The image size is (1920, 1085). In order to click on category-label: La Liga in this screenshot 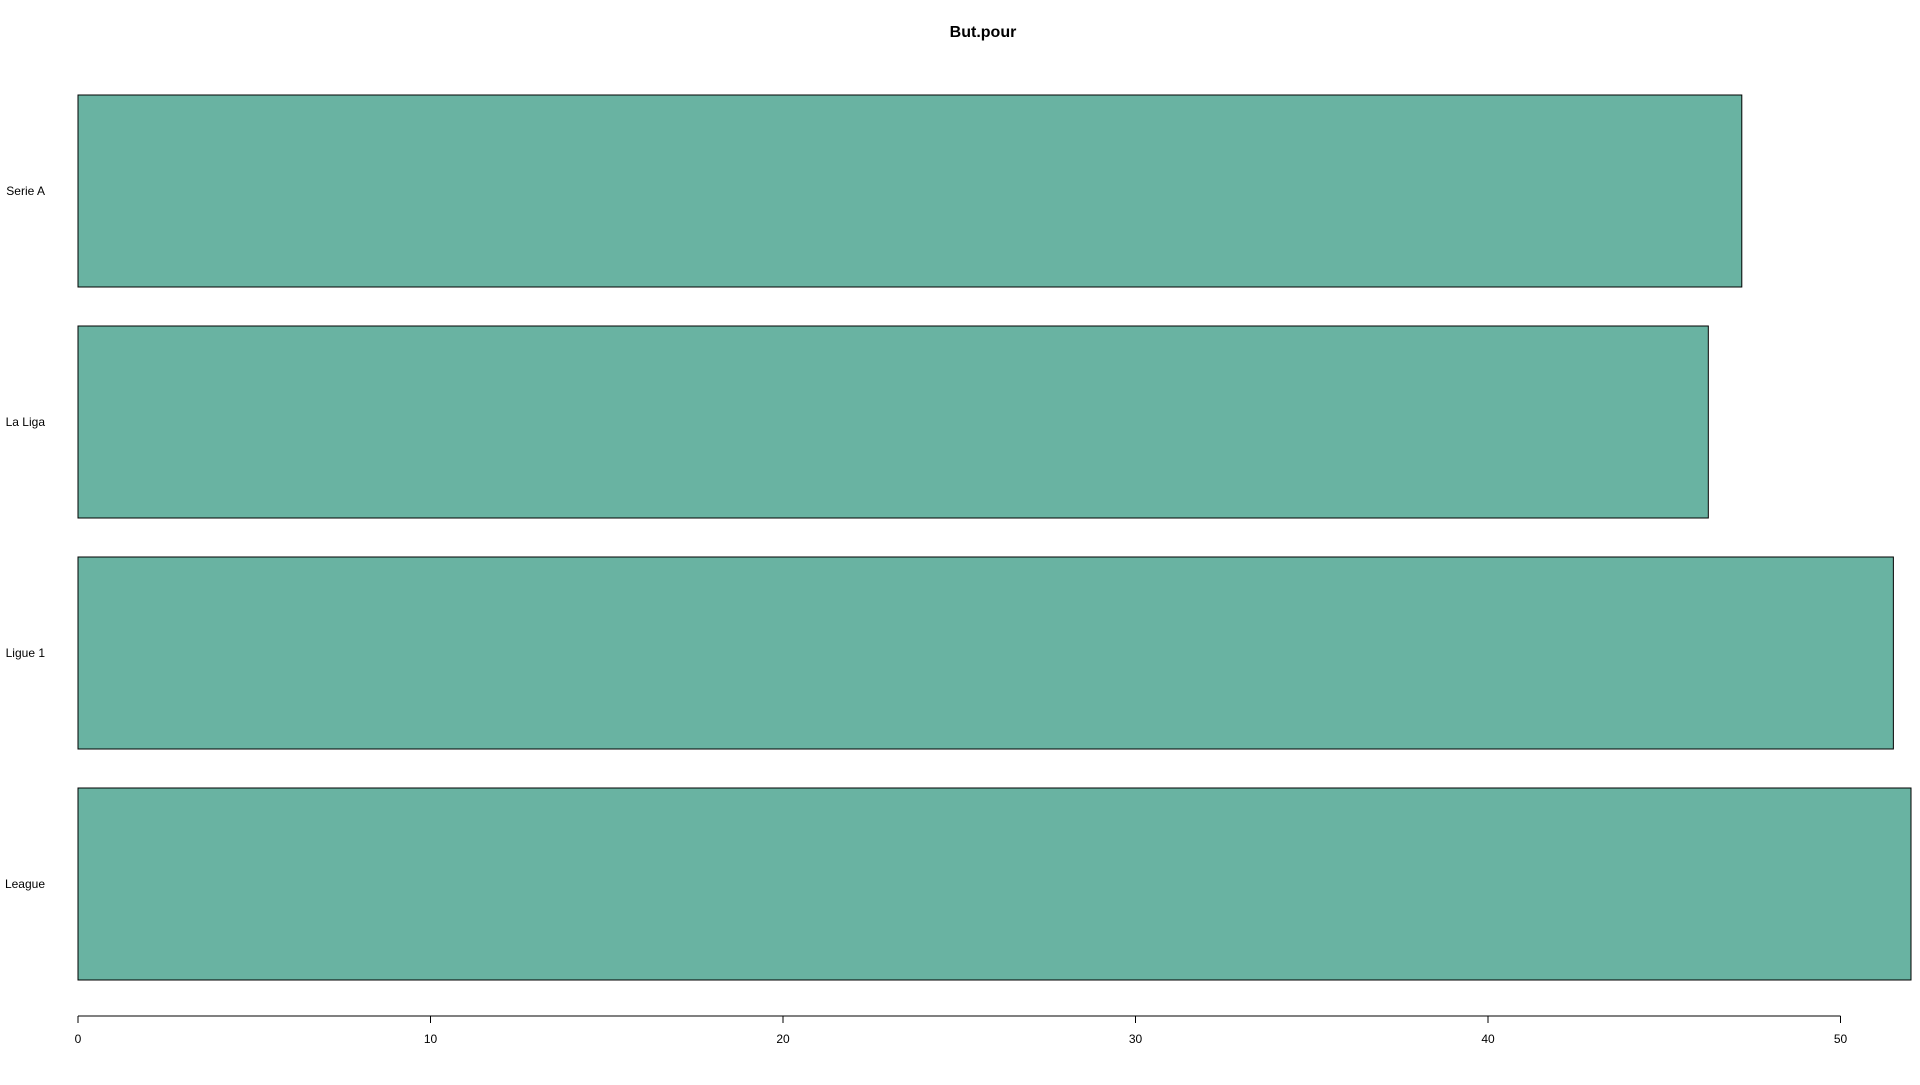, I will do `click(26, 422)`.